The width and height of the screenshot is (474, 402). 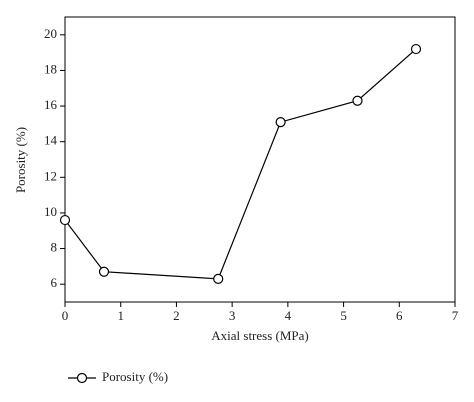 I want to click on y-tick-label: 16, so click(x=51, y=104).